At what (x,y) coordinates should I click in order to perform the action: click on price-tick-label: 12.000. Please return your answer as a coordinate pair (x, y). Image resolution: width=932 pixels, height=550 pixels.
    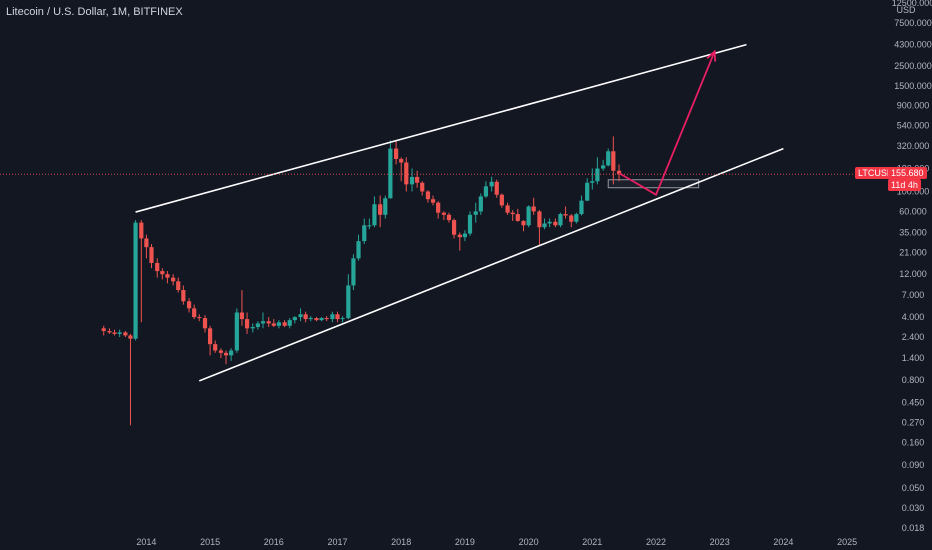
    Looking at the image, I should click on (913, 274).